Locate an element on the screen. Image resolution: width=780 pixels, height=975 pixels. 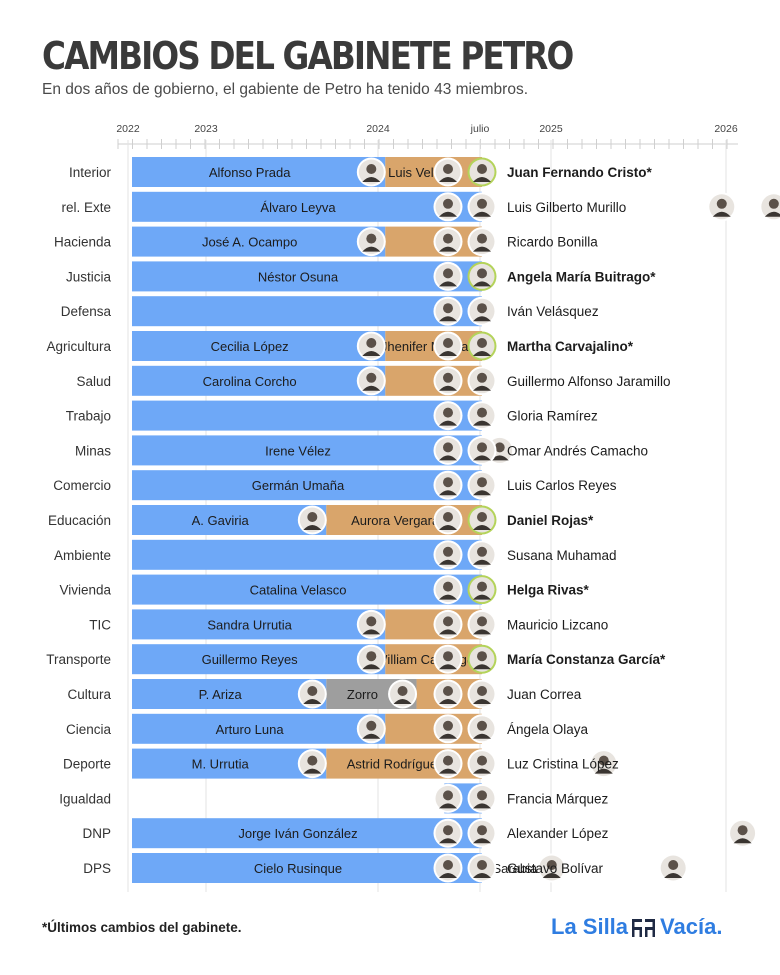
ministry-row-2: Hacienda José A. Ocampo Ricardo Bonilla is located at coordinates (326, 241).